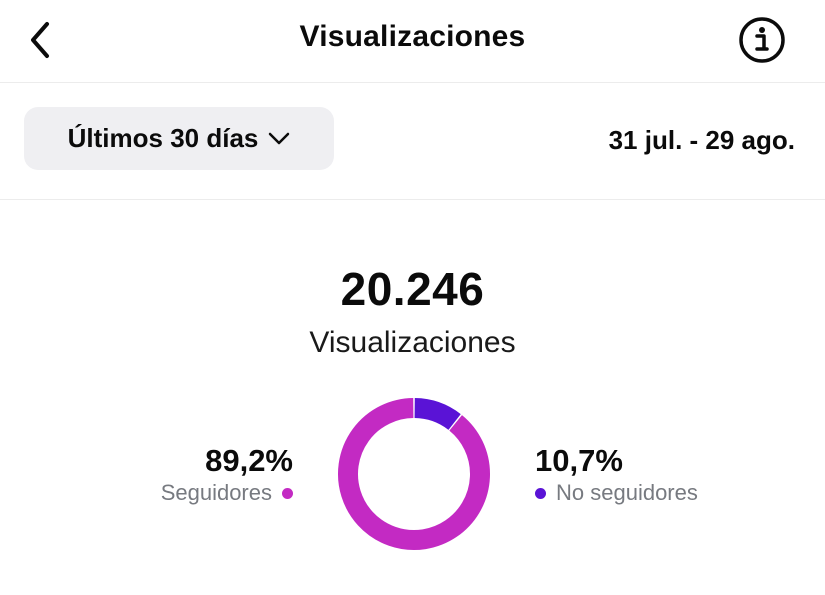  I want to click on info-button, so click(762, 40).